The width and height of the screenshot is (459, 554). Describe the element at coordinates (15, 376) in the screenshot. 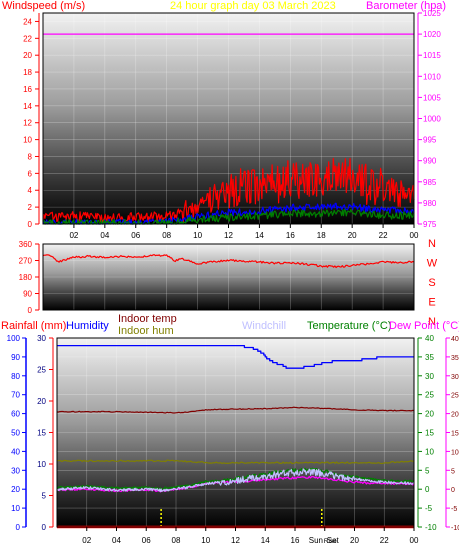

I see `humidity-tick-label: 80` at that location.